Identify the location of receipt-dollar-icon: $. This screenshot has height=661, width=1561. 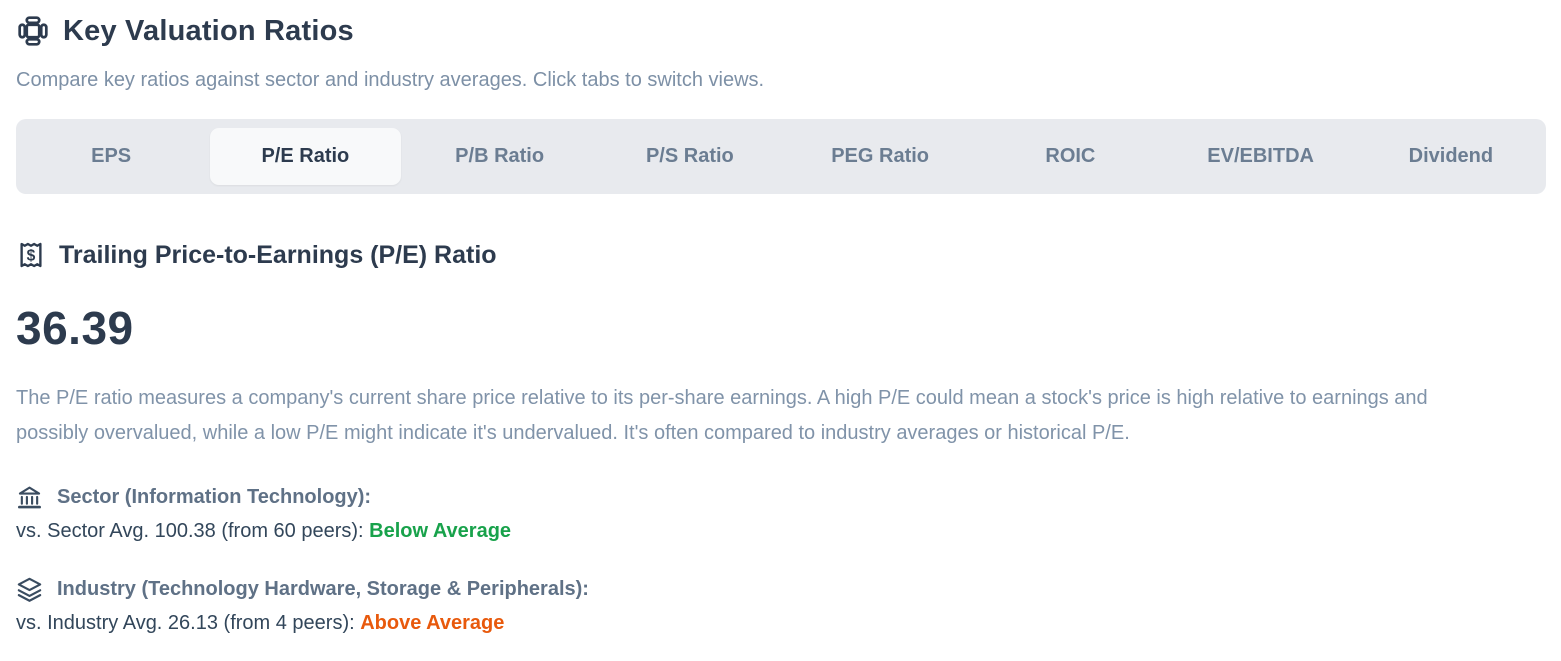
(31, 255).